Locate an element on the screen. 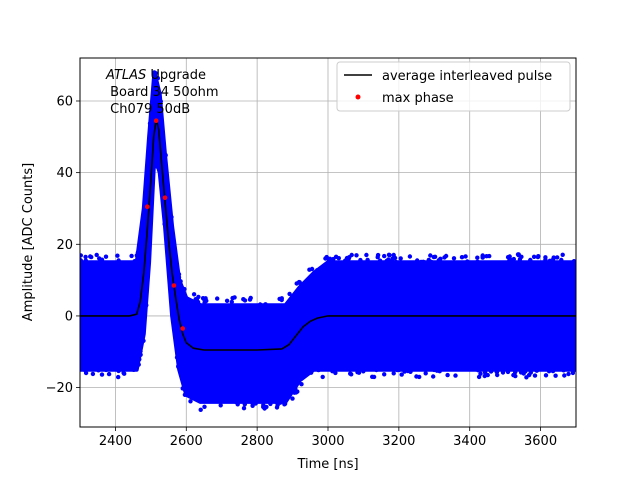 Image resolution: width=640 pixels, height=480 pixels. x-axis-label: Time [ns] is located at coordinates (327, 464).